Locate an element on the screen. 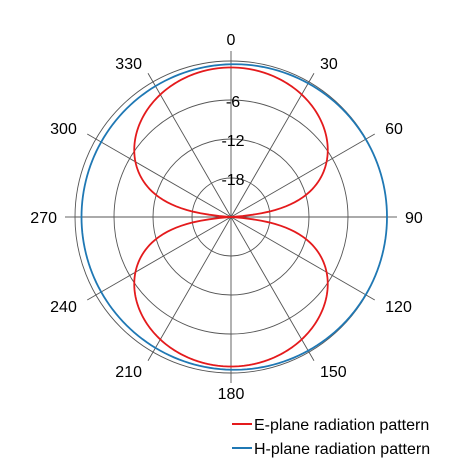 This screenshot has height=472, width=474. angle-label-210: 210 is located at coordinates (128, 372).